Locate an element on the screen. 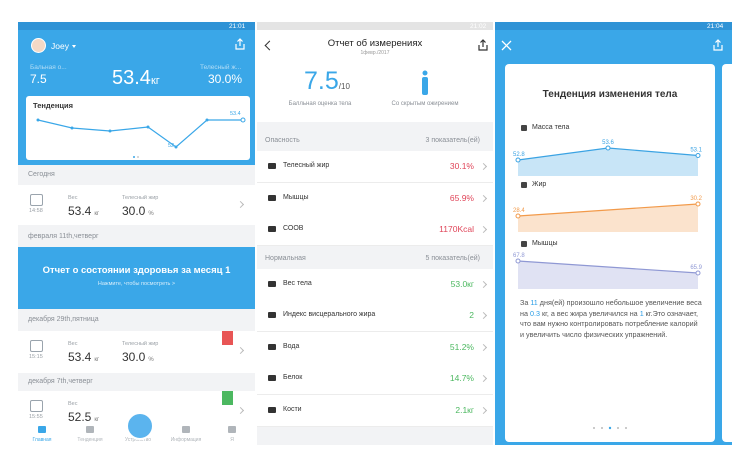  chart-icon is located at coordinates (524, 128).